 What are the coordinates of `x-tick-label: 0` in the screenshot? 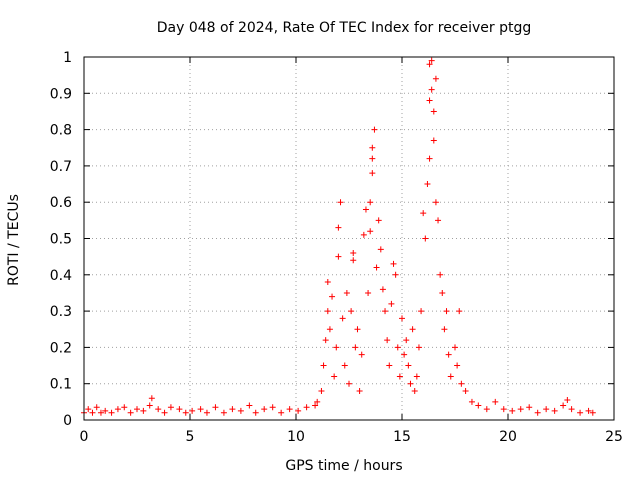 It's located at (84, 437).